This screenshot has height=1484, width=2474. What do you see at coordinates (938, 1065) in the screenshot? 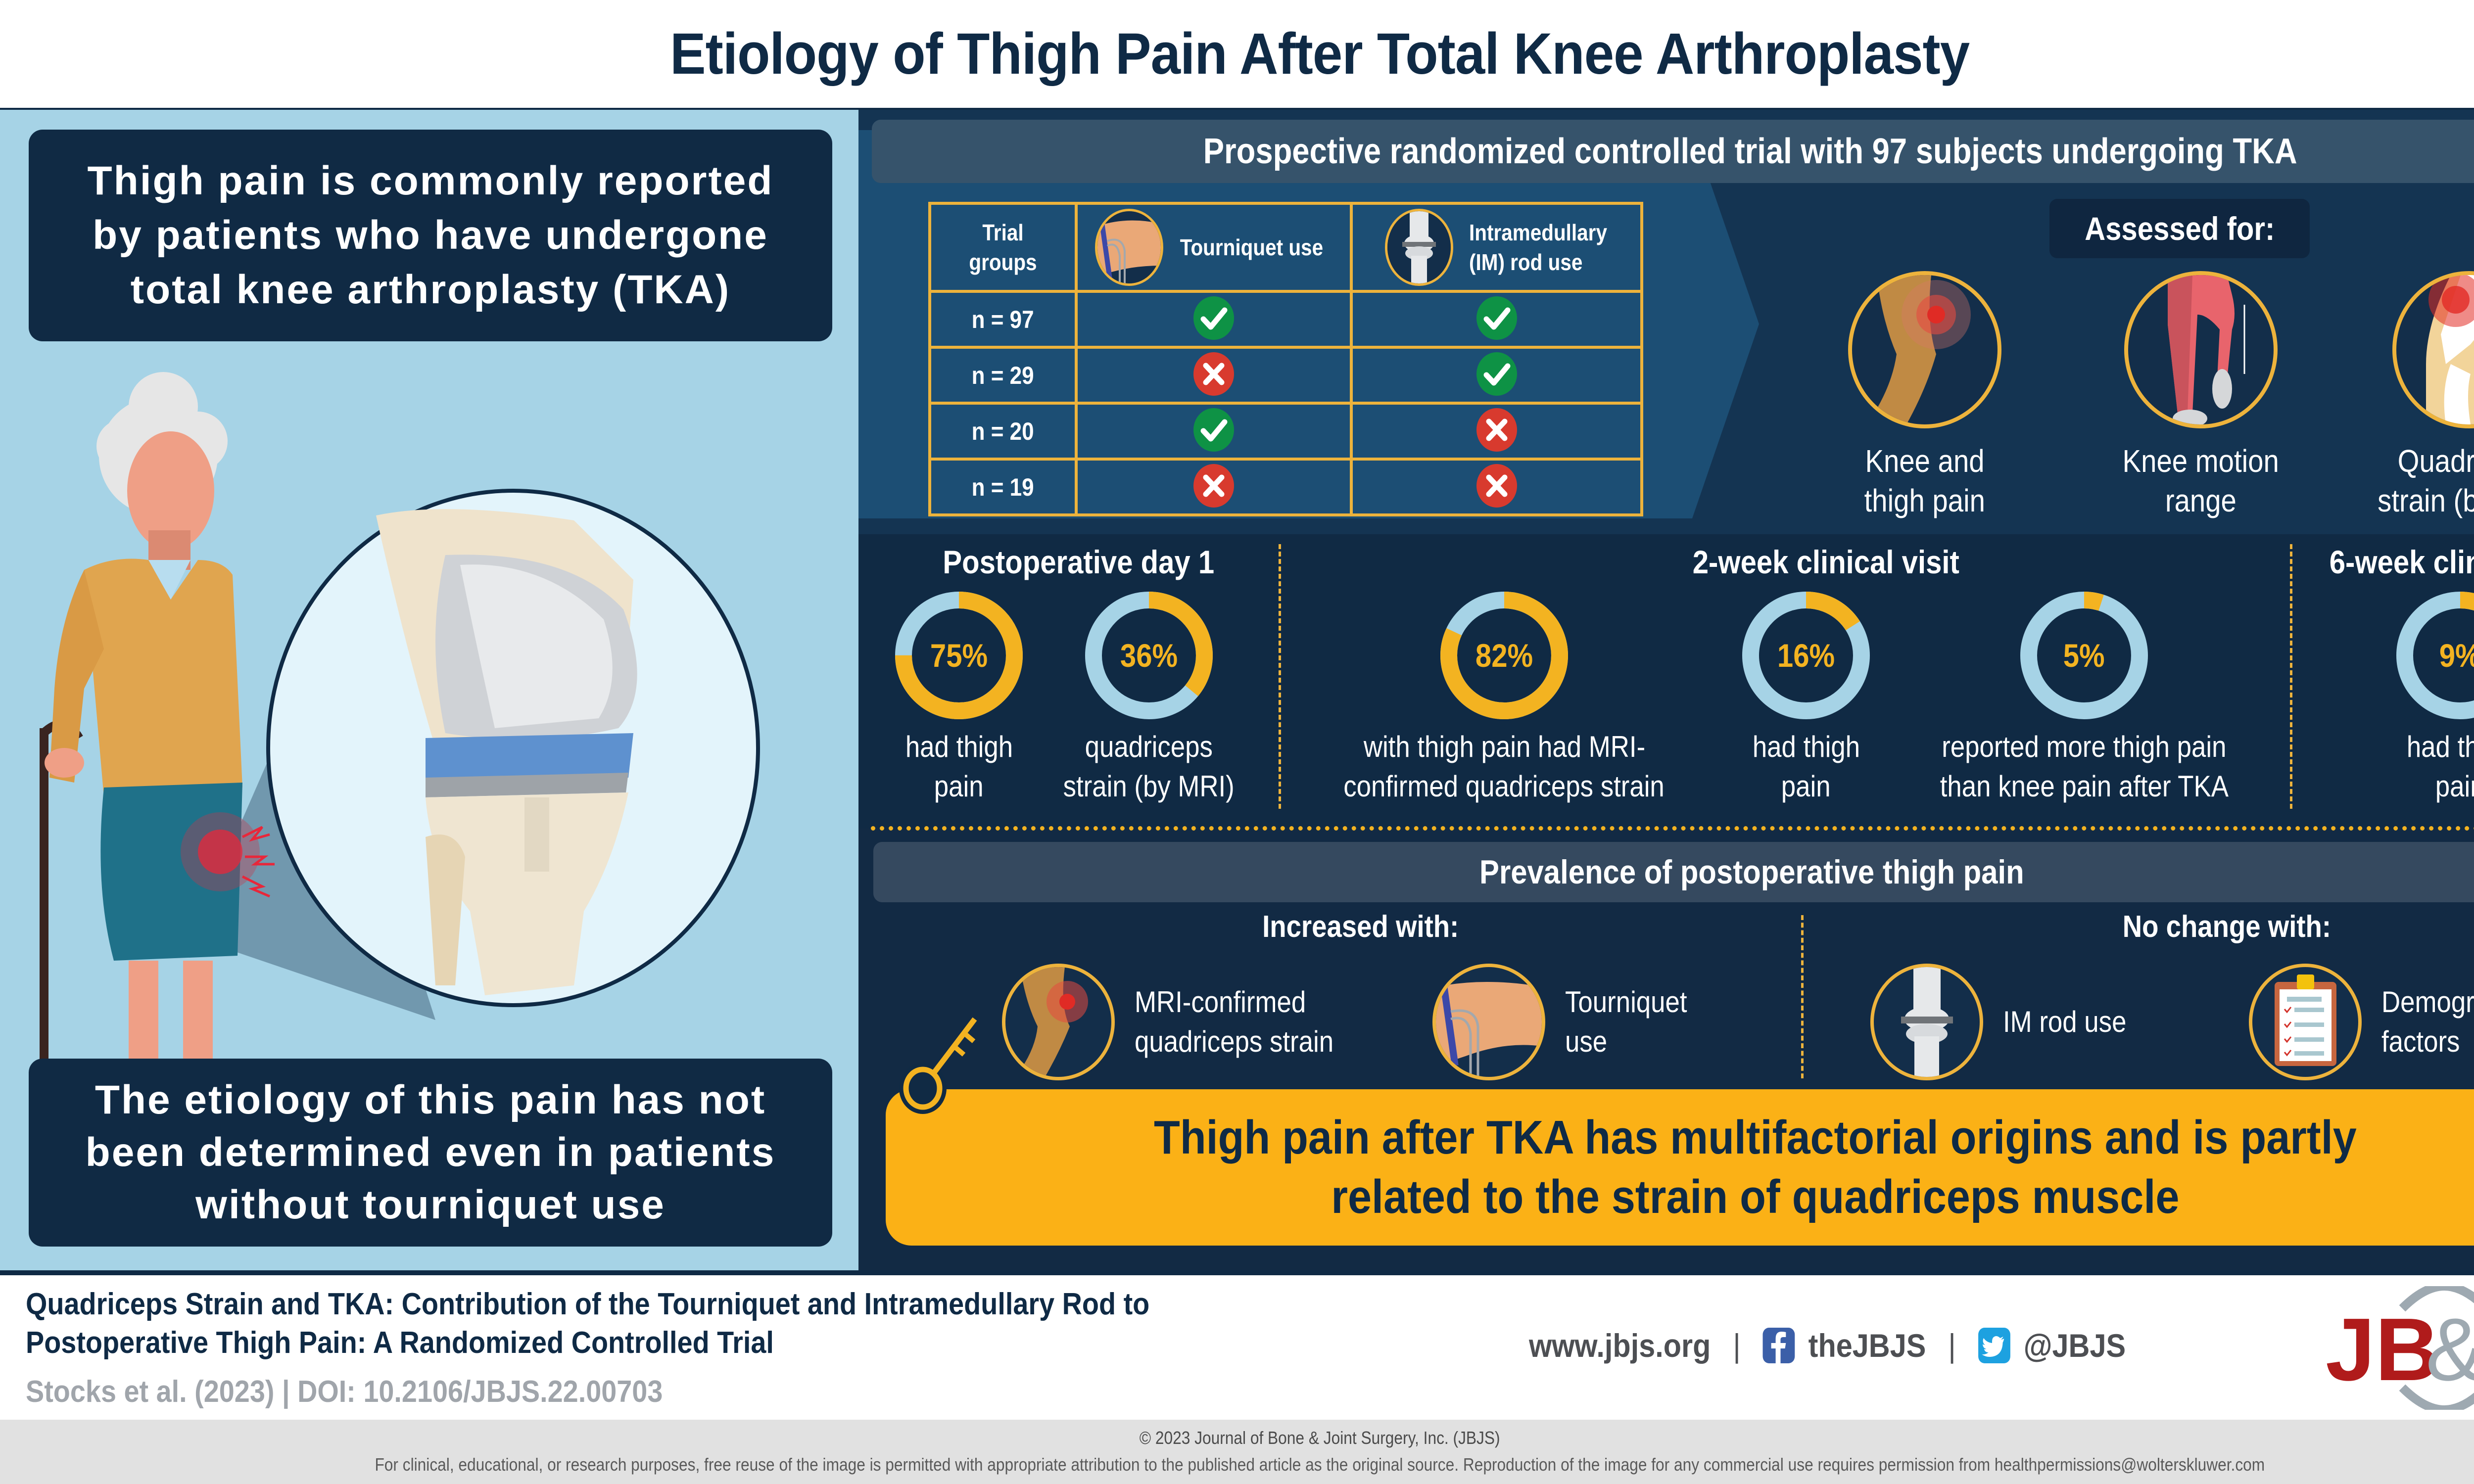
I see `key-icon` at bounding box center [938, 1065].